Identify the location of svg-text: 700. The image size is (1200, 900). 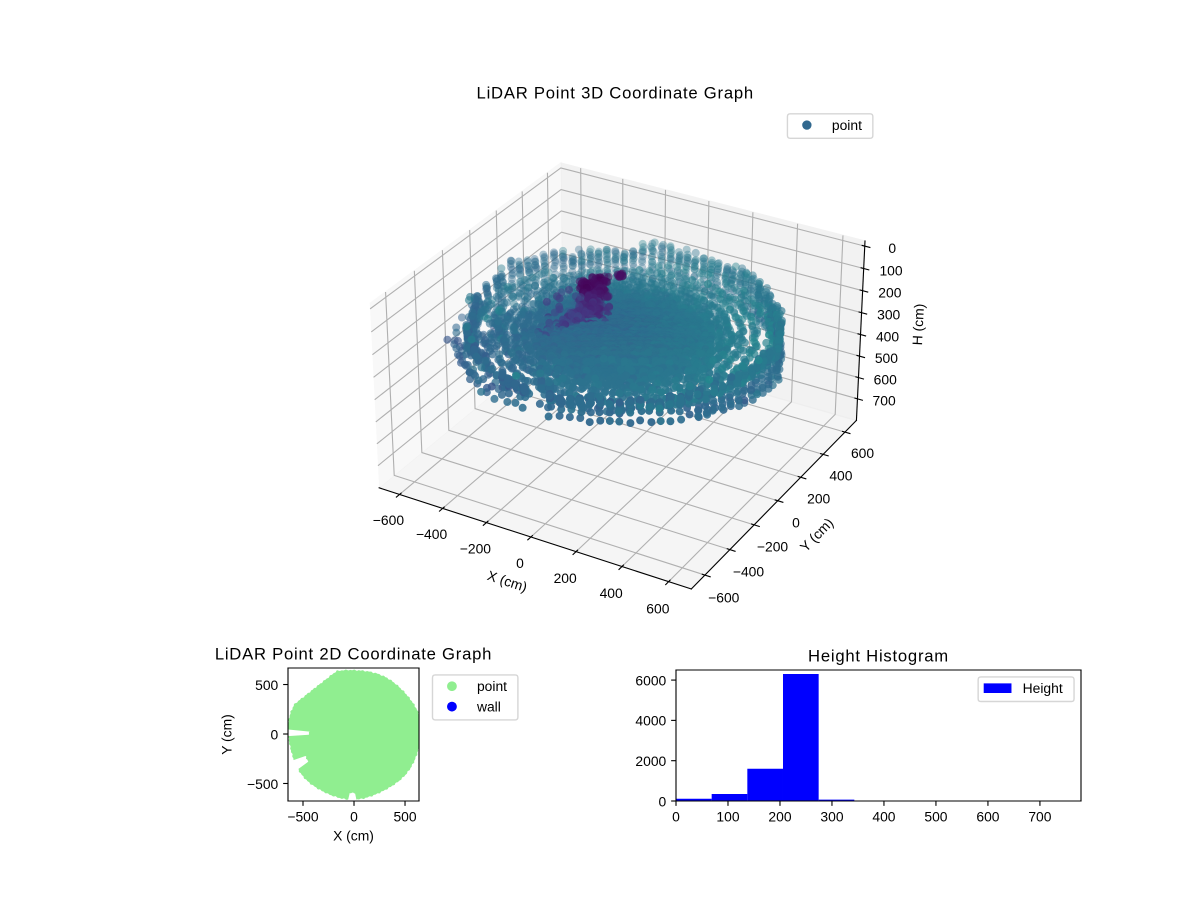
(884, 401).